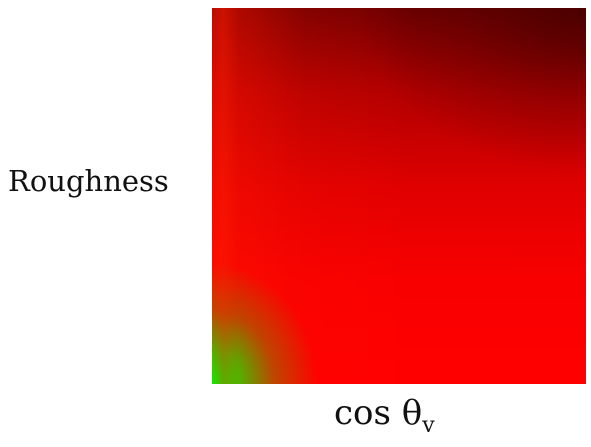 Image resolution: width=591 pixels, height=447 pixels. I want to click on x-axis-label-subscript: v, so click(428, 425).